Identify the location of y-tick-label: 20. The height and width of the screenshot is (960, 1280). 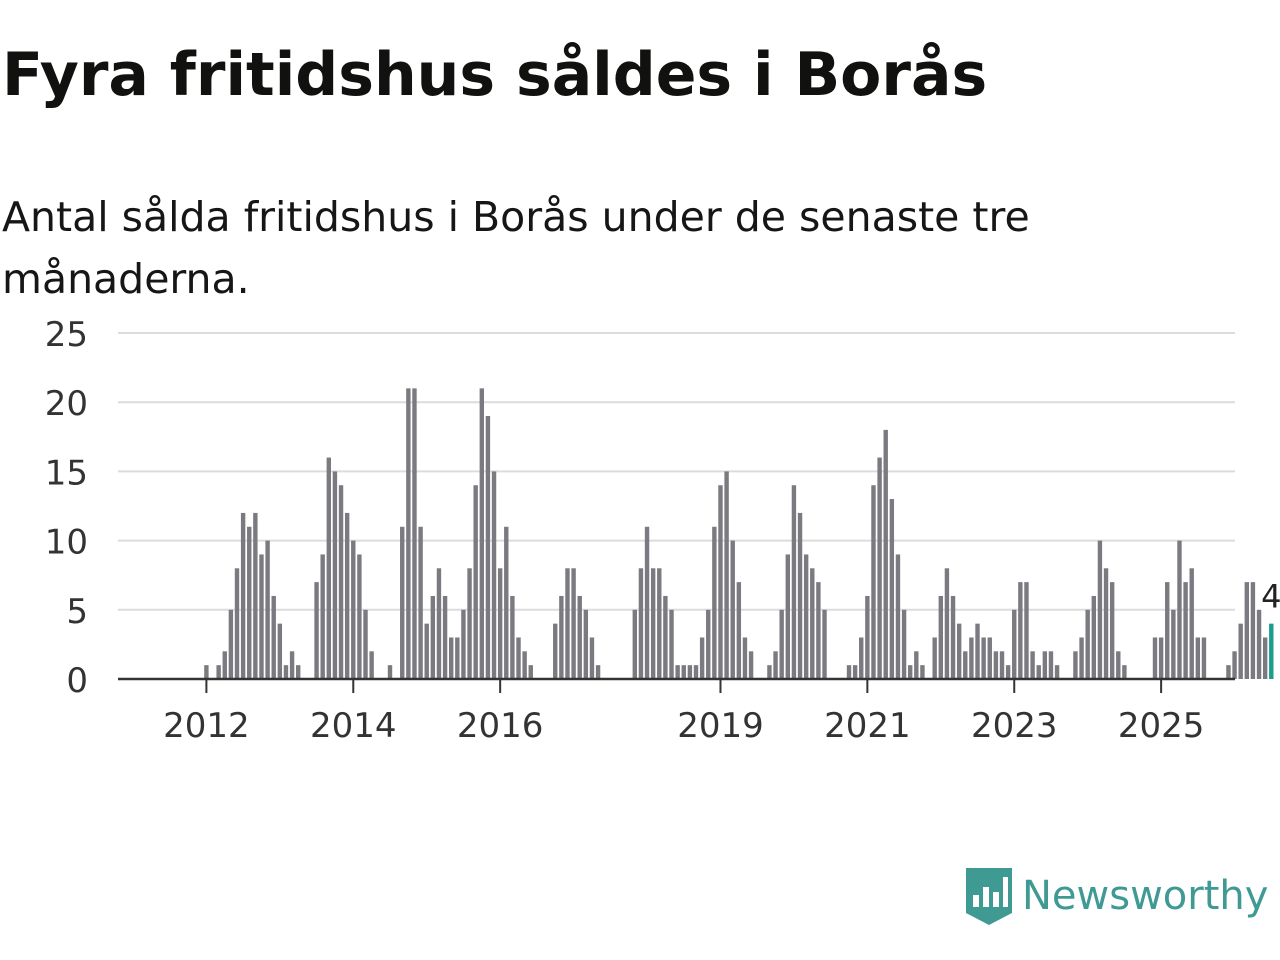
(66, 404).